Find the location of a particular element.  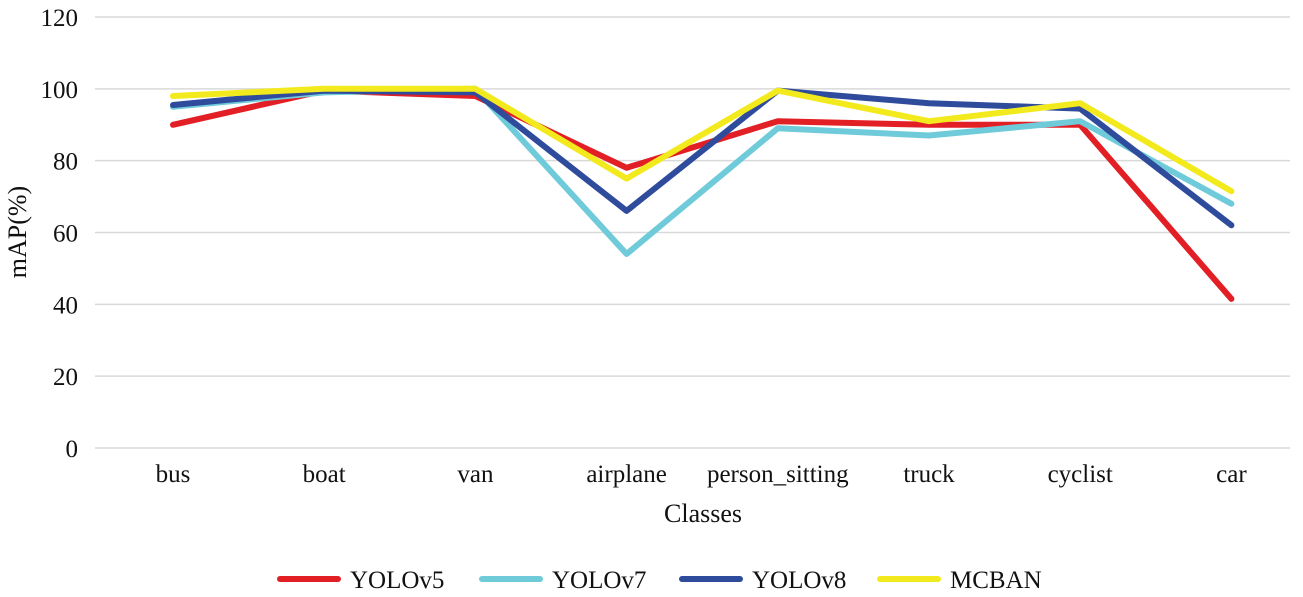

y-tick-label: 60 is located at coordinates (65, 234).